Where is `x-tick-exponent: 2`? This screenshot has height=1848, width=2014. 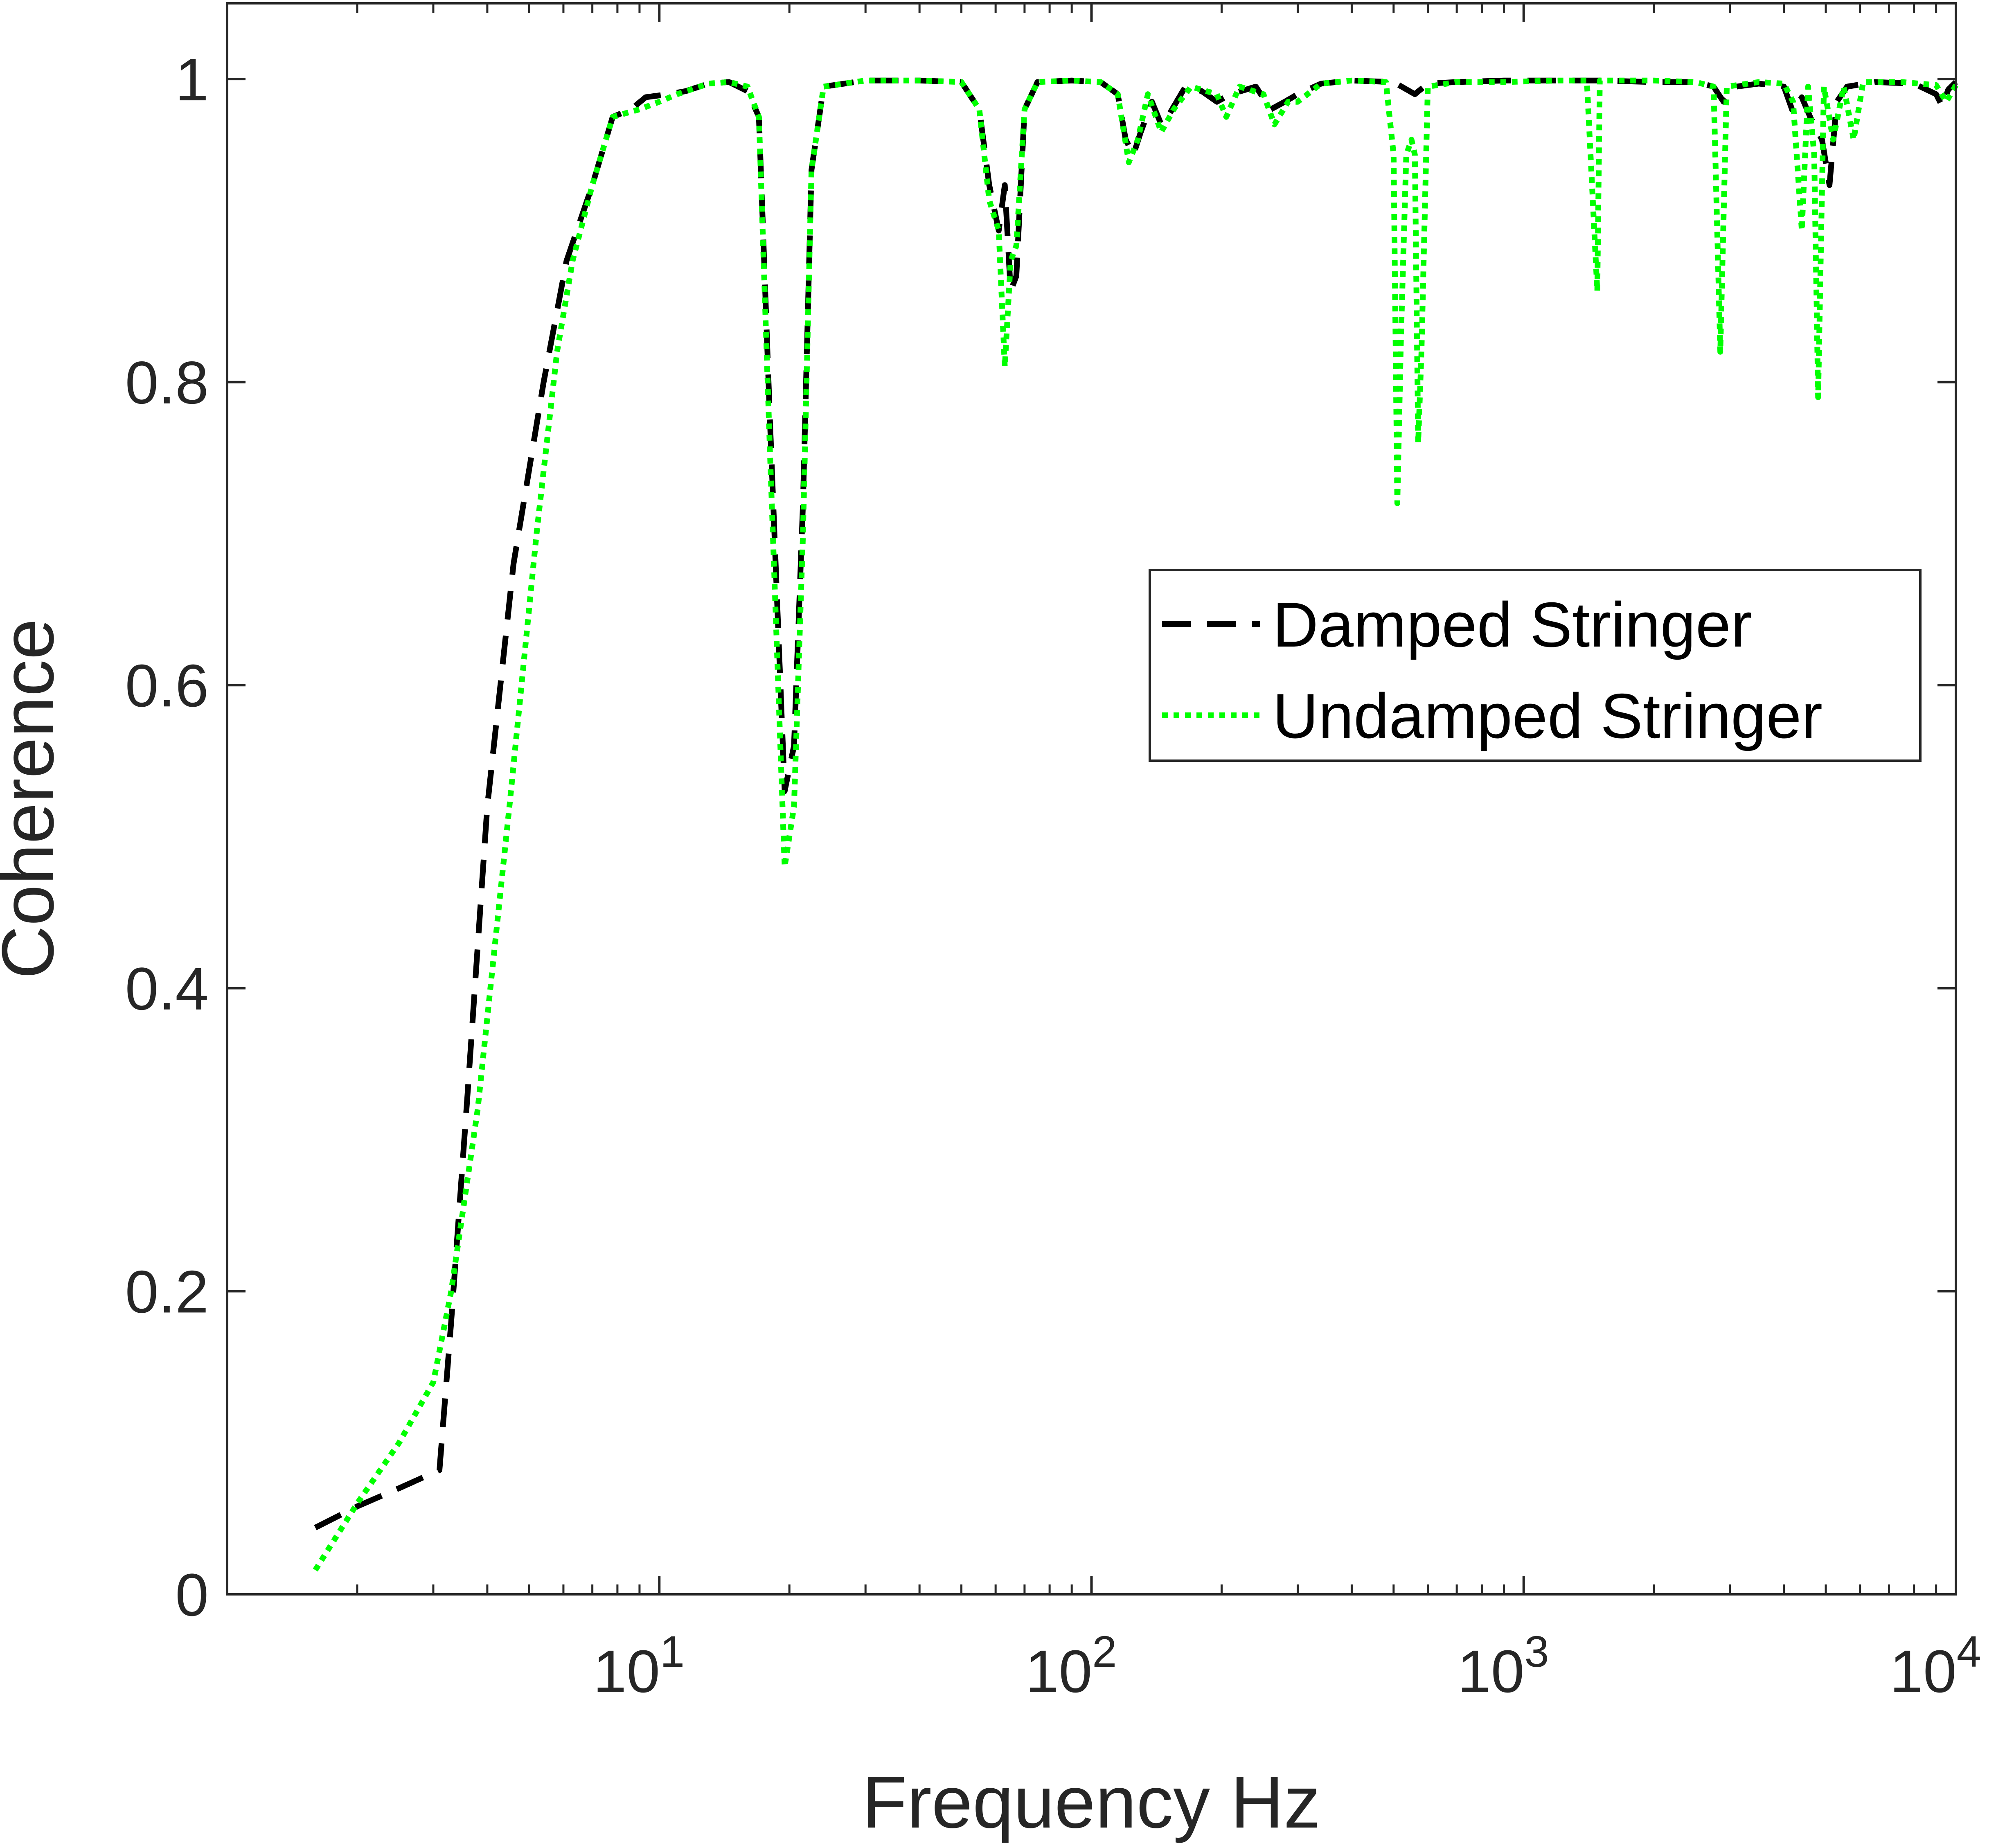 x-tick-exponent: 2 is located at coordinates (1104, 1651).